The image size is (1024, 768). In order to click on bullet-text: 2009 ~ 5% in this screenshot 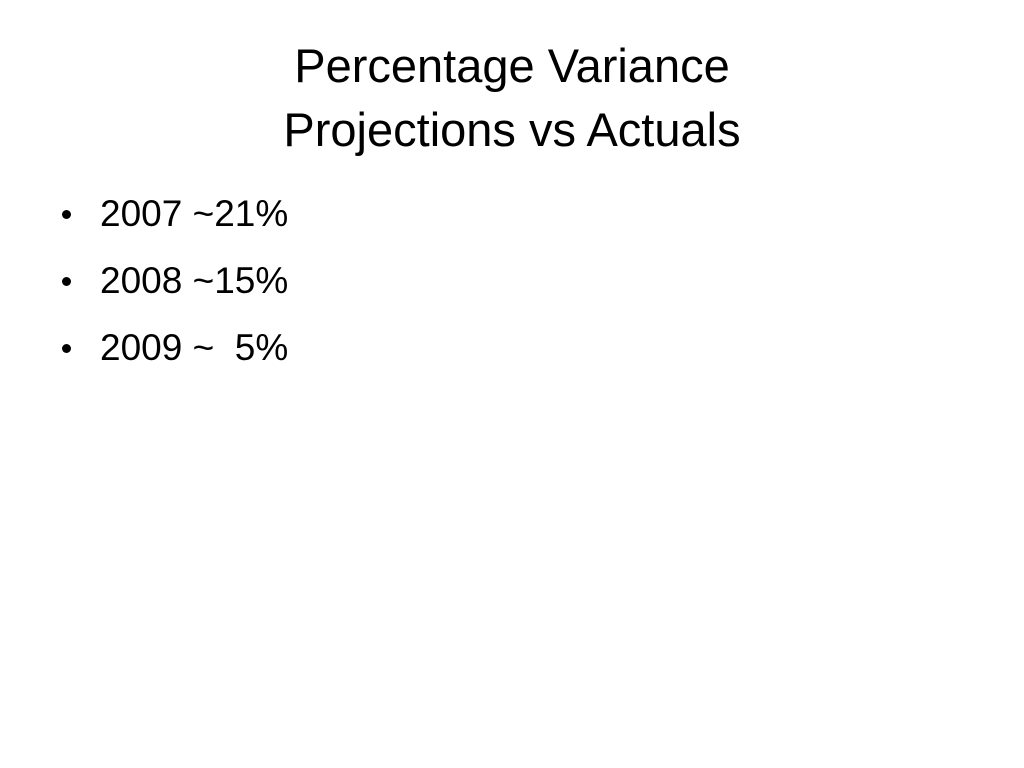, I will do `click(194, 347)`.